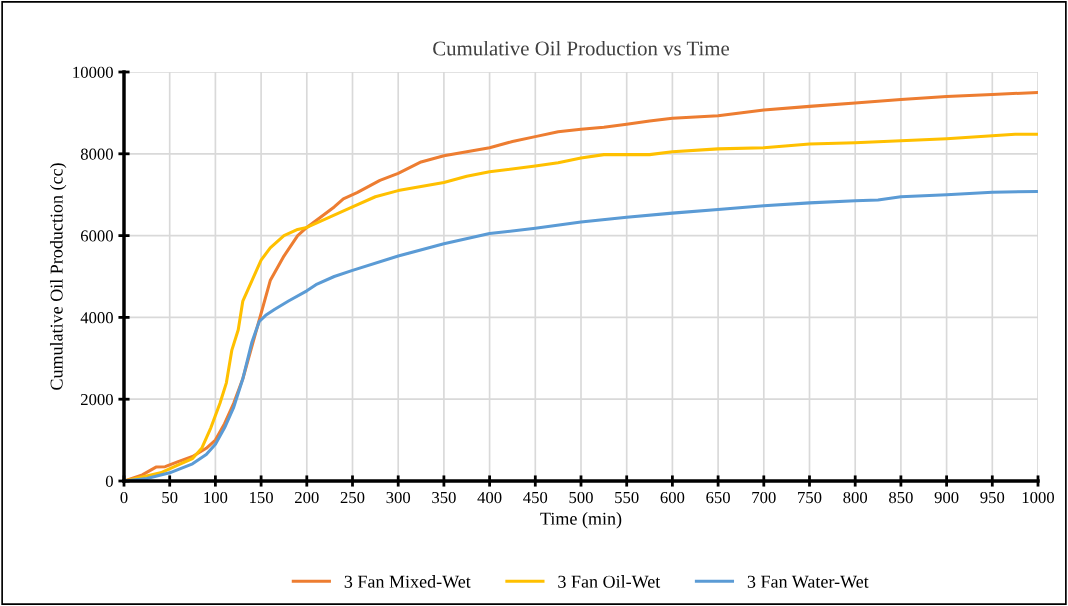  What do you see at coordinates (96, 318) in the screenshot?
I see `y-tick-label: 4000` at bounding box center [96, 318].